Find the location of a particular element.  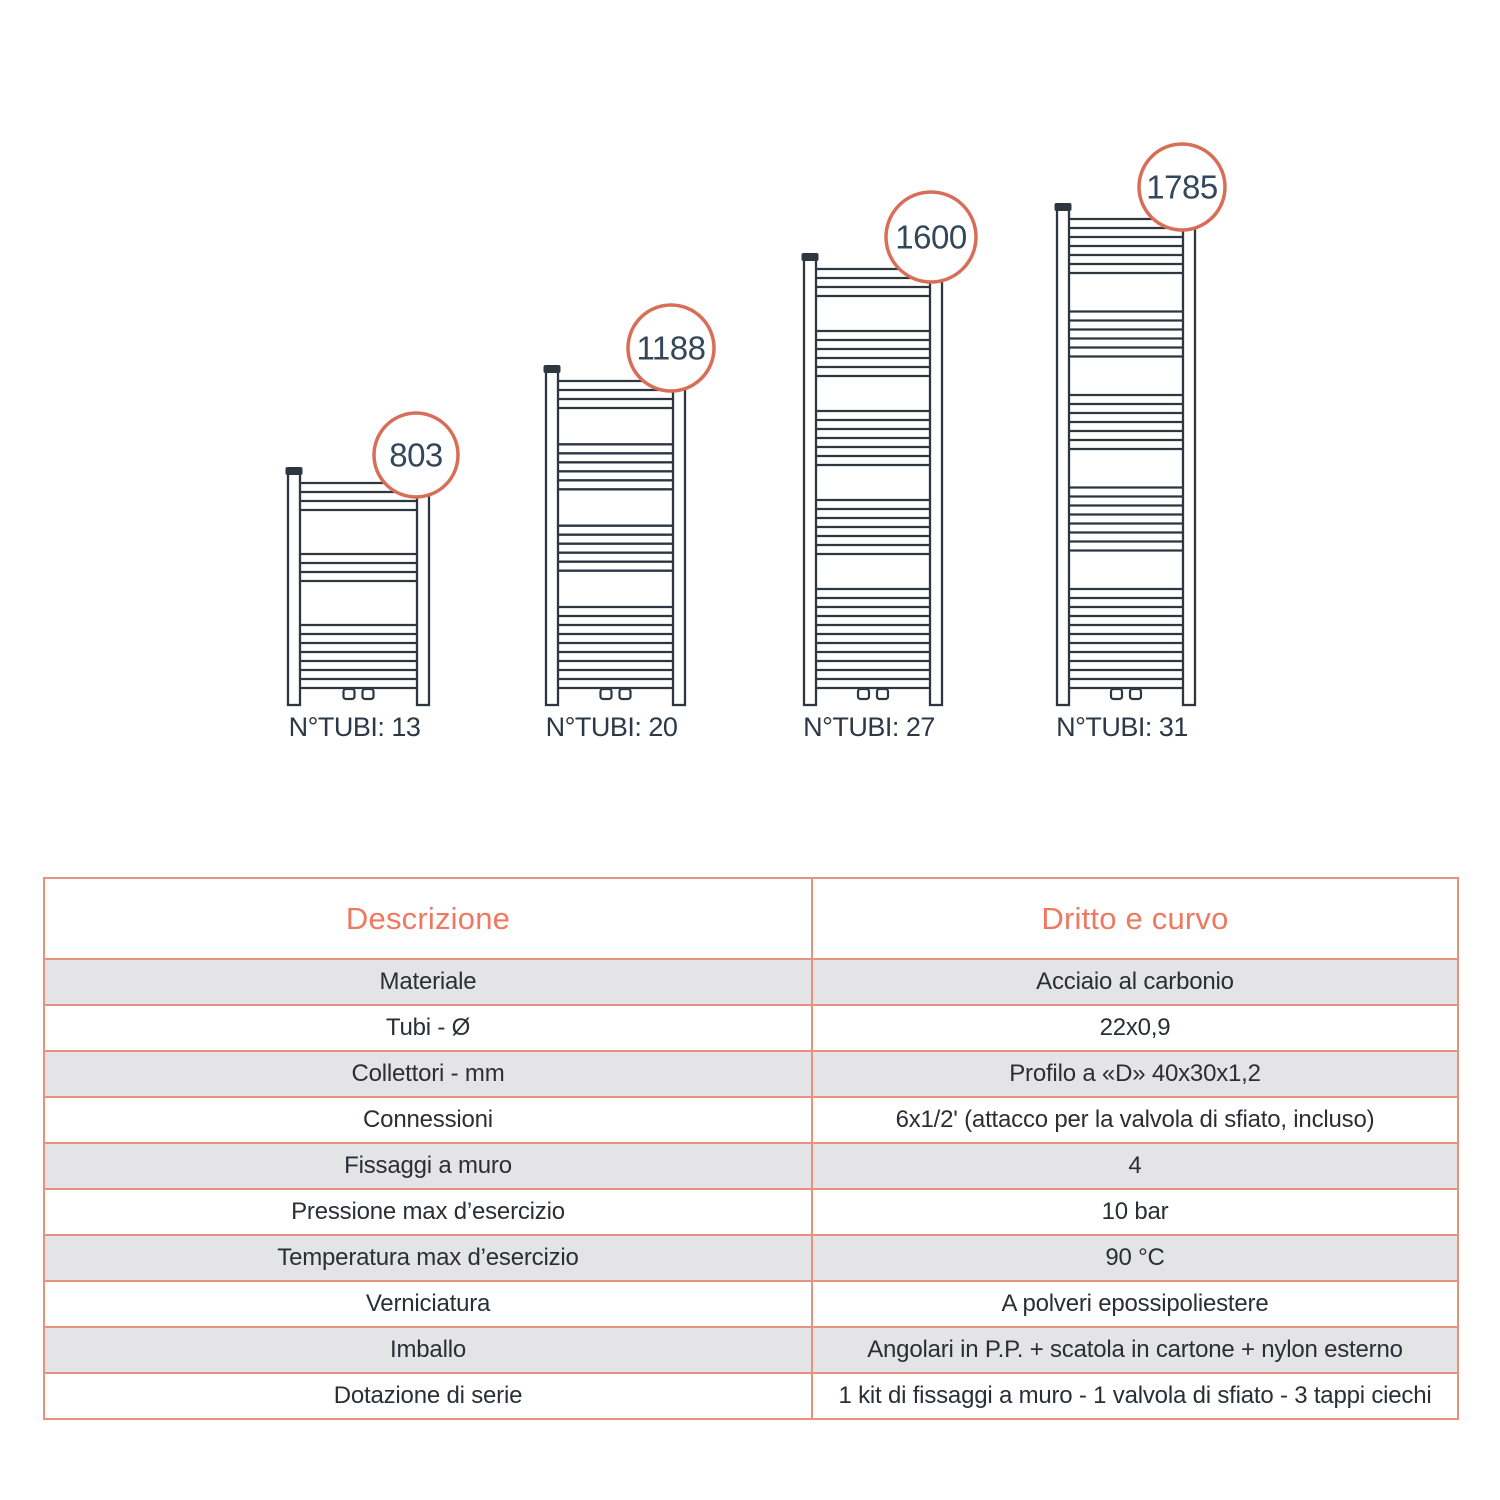

height-value: 1600 is located at coordinates (931, 237).